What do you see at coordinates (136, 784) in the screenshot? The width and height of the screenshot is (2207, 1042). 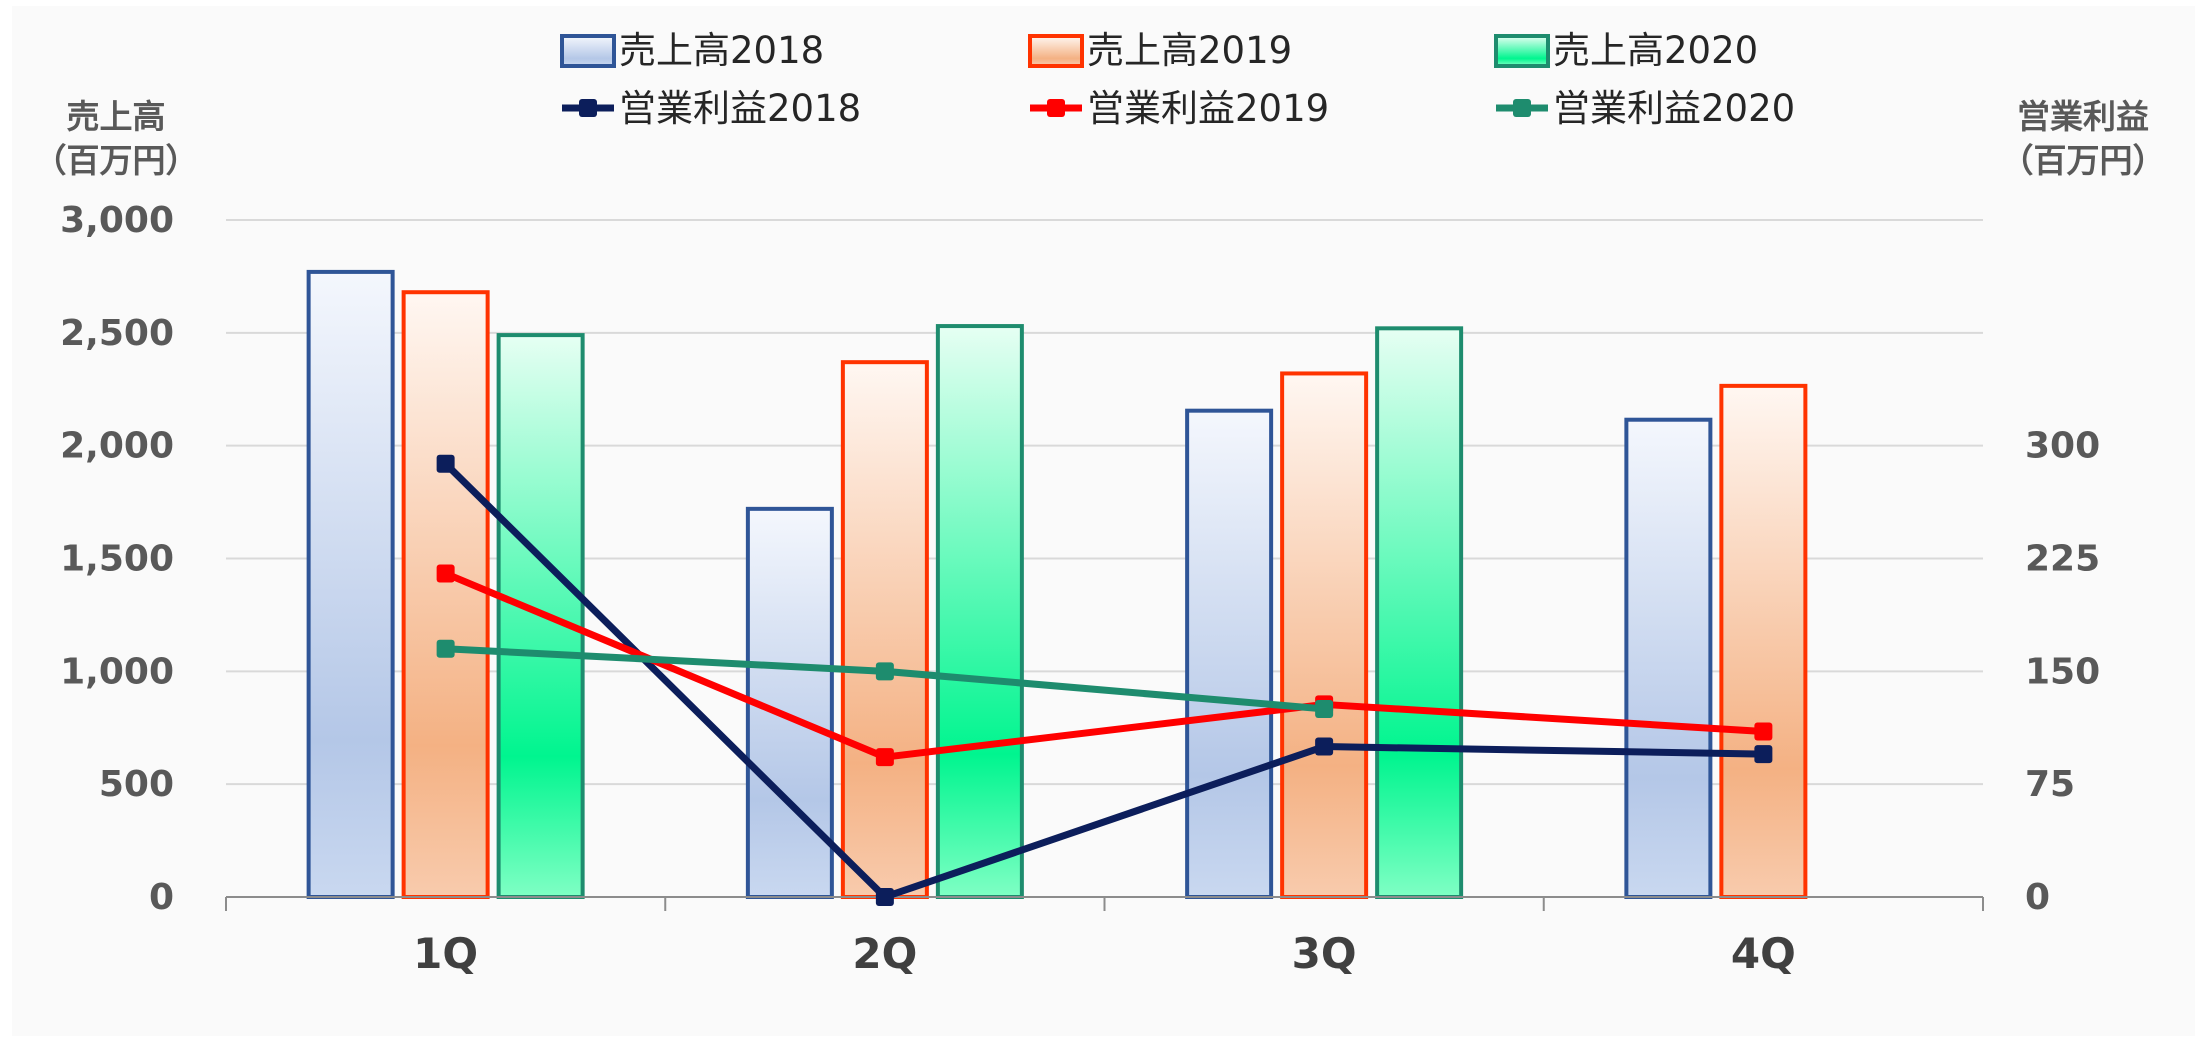 I see `left-tick-label: 500` at bounding box center [136, 784].